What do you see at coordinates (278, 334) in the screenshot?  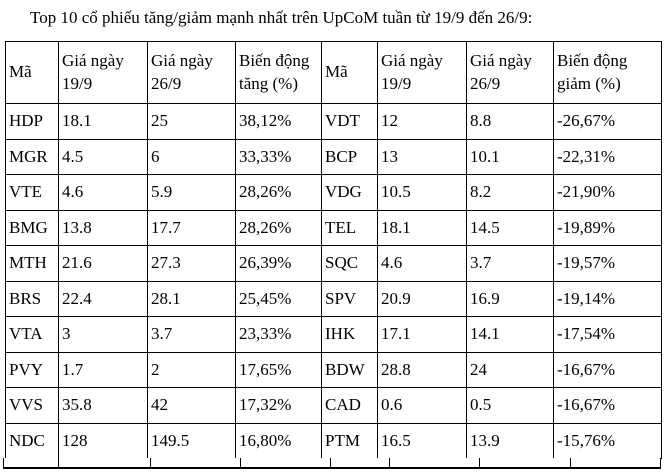 I see `change-cell: 23,33%` at bounding box center [278, 334].